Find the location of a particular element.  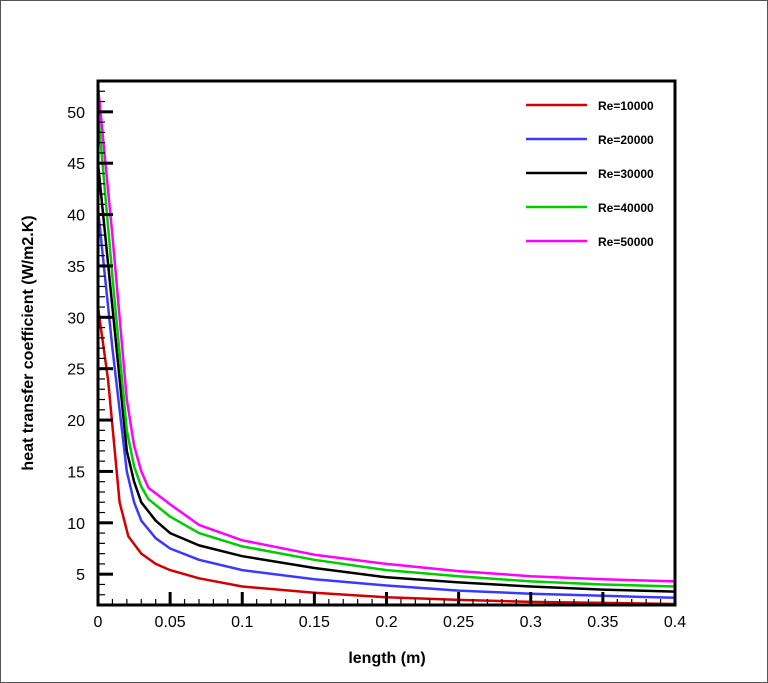

legend-label: Re=30000 is located at coordinates (626, 174).